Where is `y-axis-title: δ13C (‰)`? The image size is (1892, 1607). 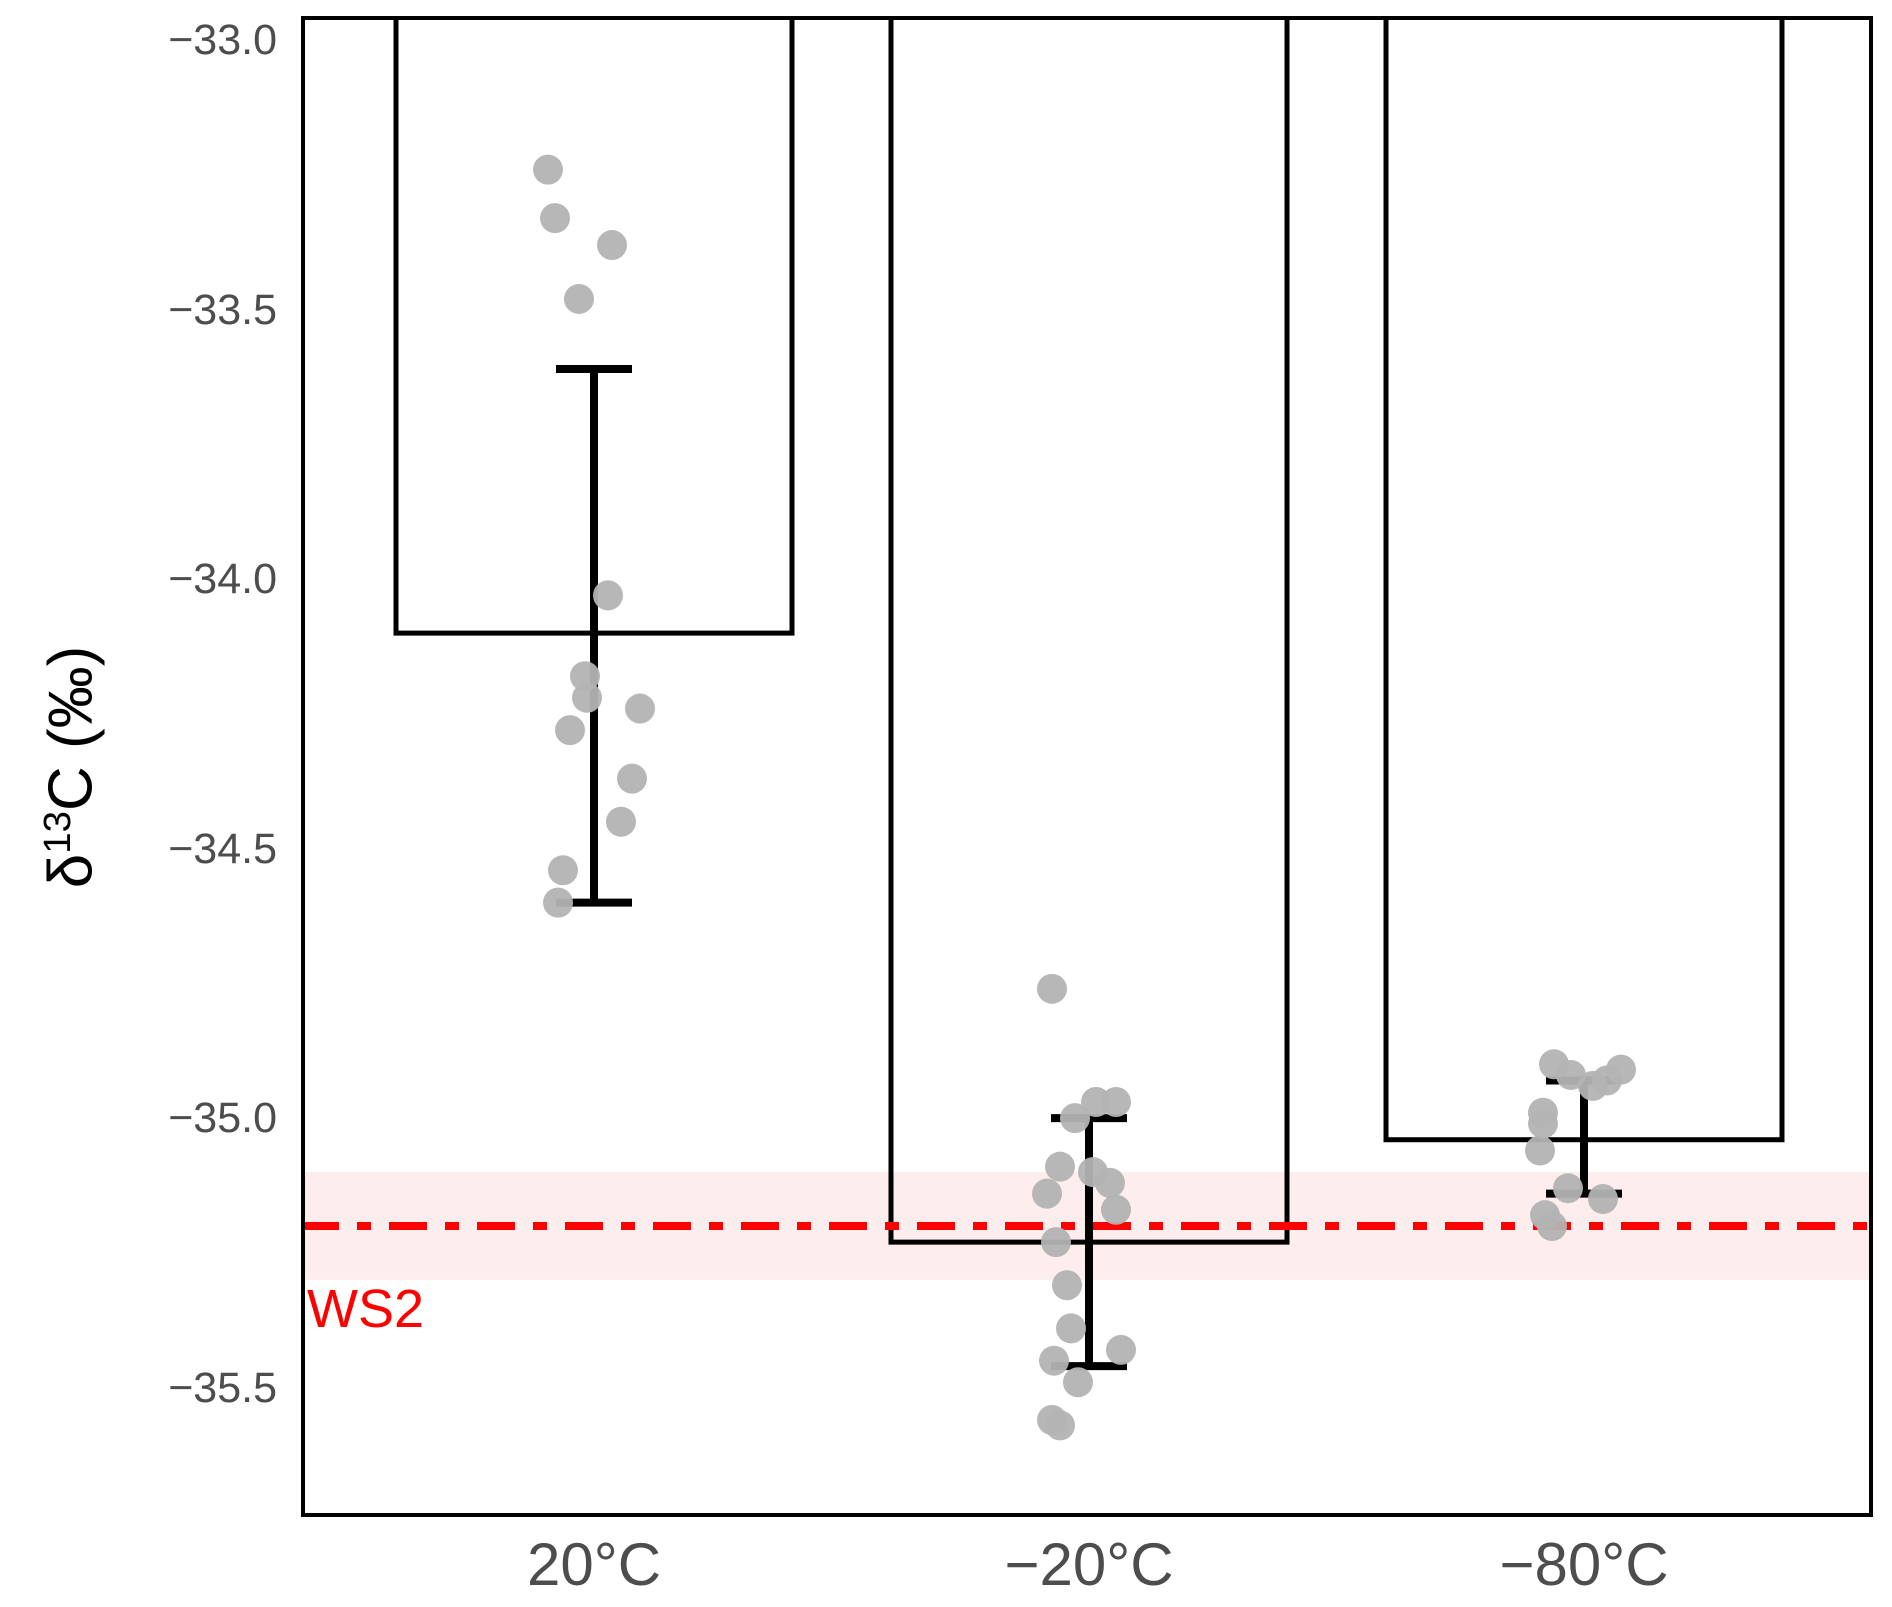 y-axis-title: δ13C (‰) is located at coordinates (64, 767).